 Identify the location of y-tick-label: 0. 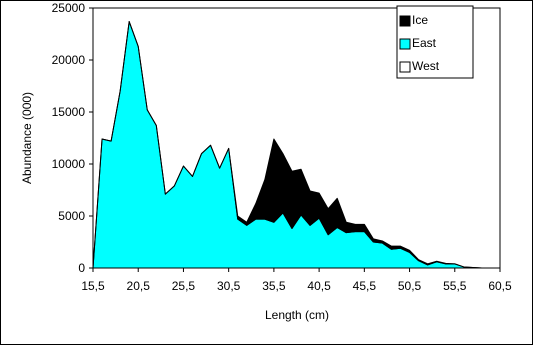
(81, 268).